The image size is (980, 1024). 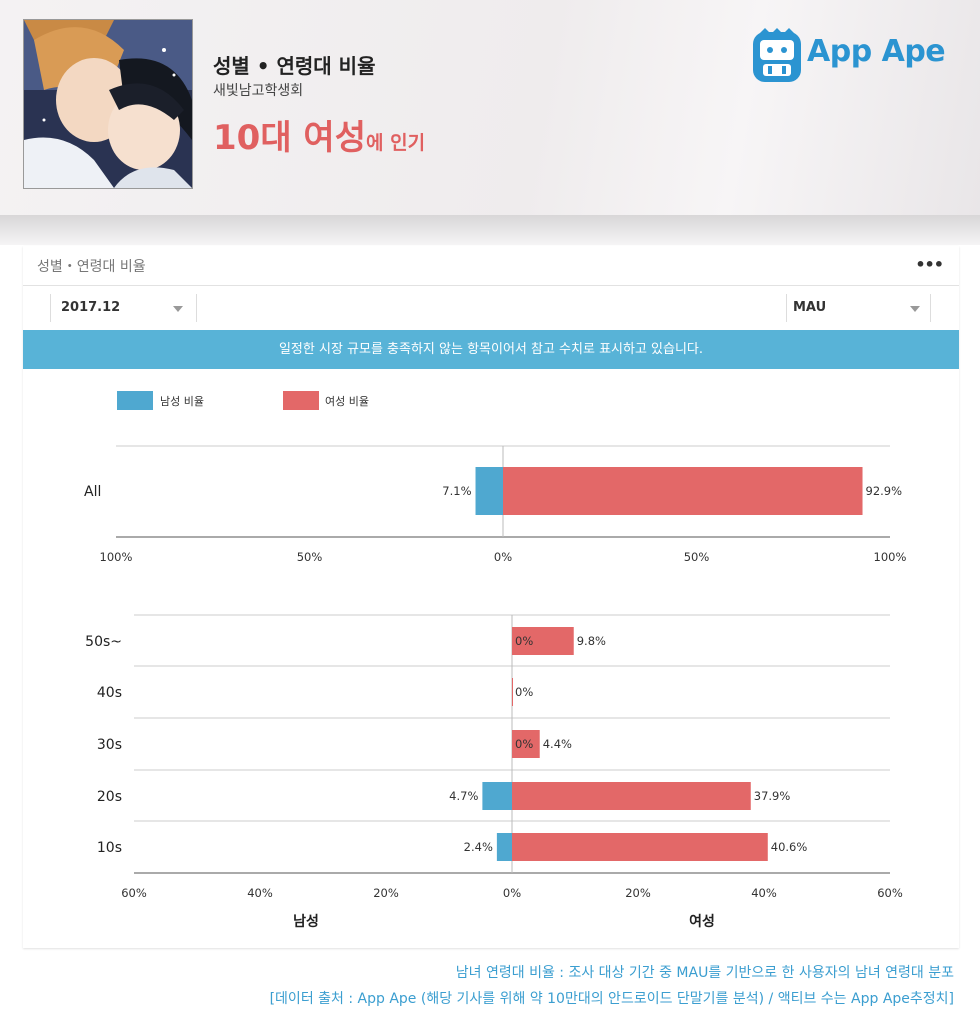 I want to click on chart2-category-label: 10s, so click(x=109, y=848).